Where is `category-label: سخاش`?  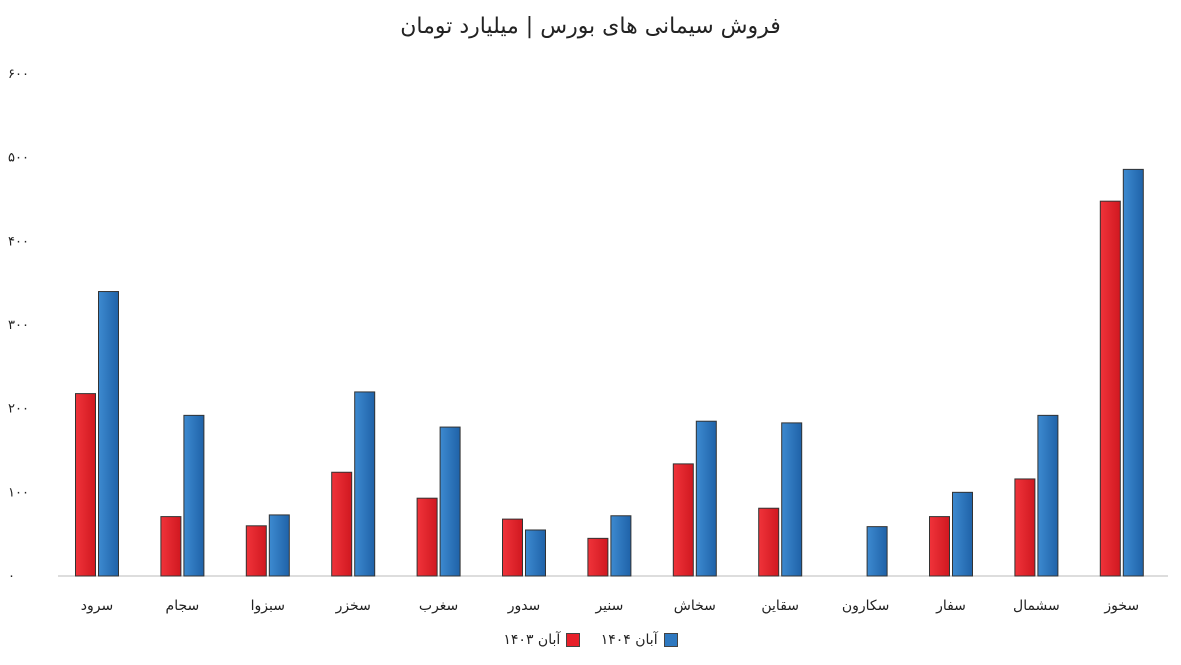 category-label: سخاش is located at coordinates (695, 606).